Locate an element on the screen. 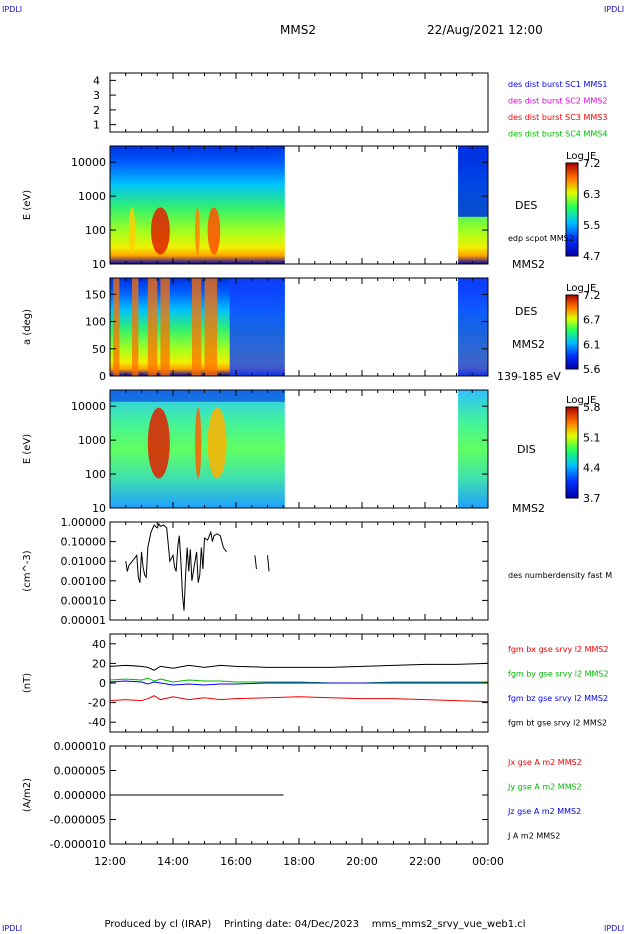 This screenshot has height=934, width=630. ytick-label: -20 is located at coordinates (97, 703).